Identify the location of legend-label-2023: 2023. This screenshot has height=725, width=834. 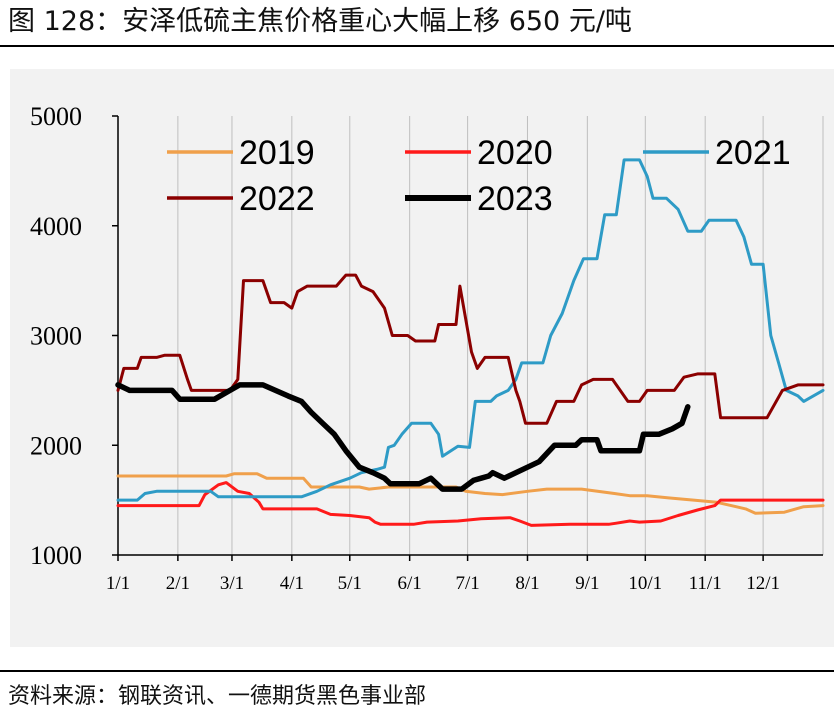
(515, 199).